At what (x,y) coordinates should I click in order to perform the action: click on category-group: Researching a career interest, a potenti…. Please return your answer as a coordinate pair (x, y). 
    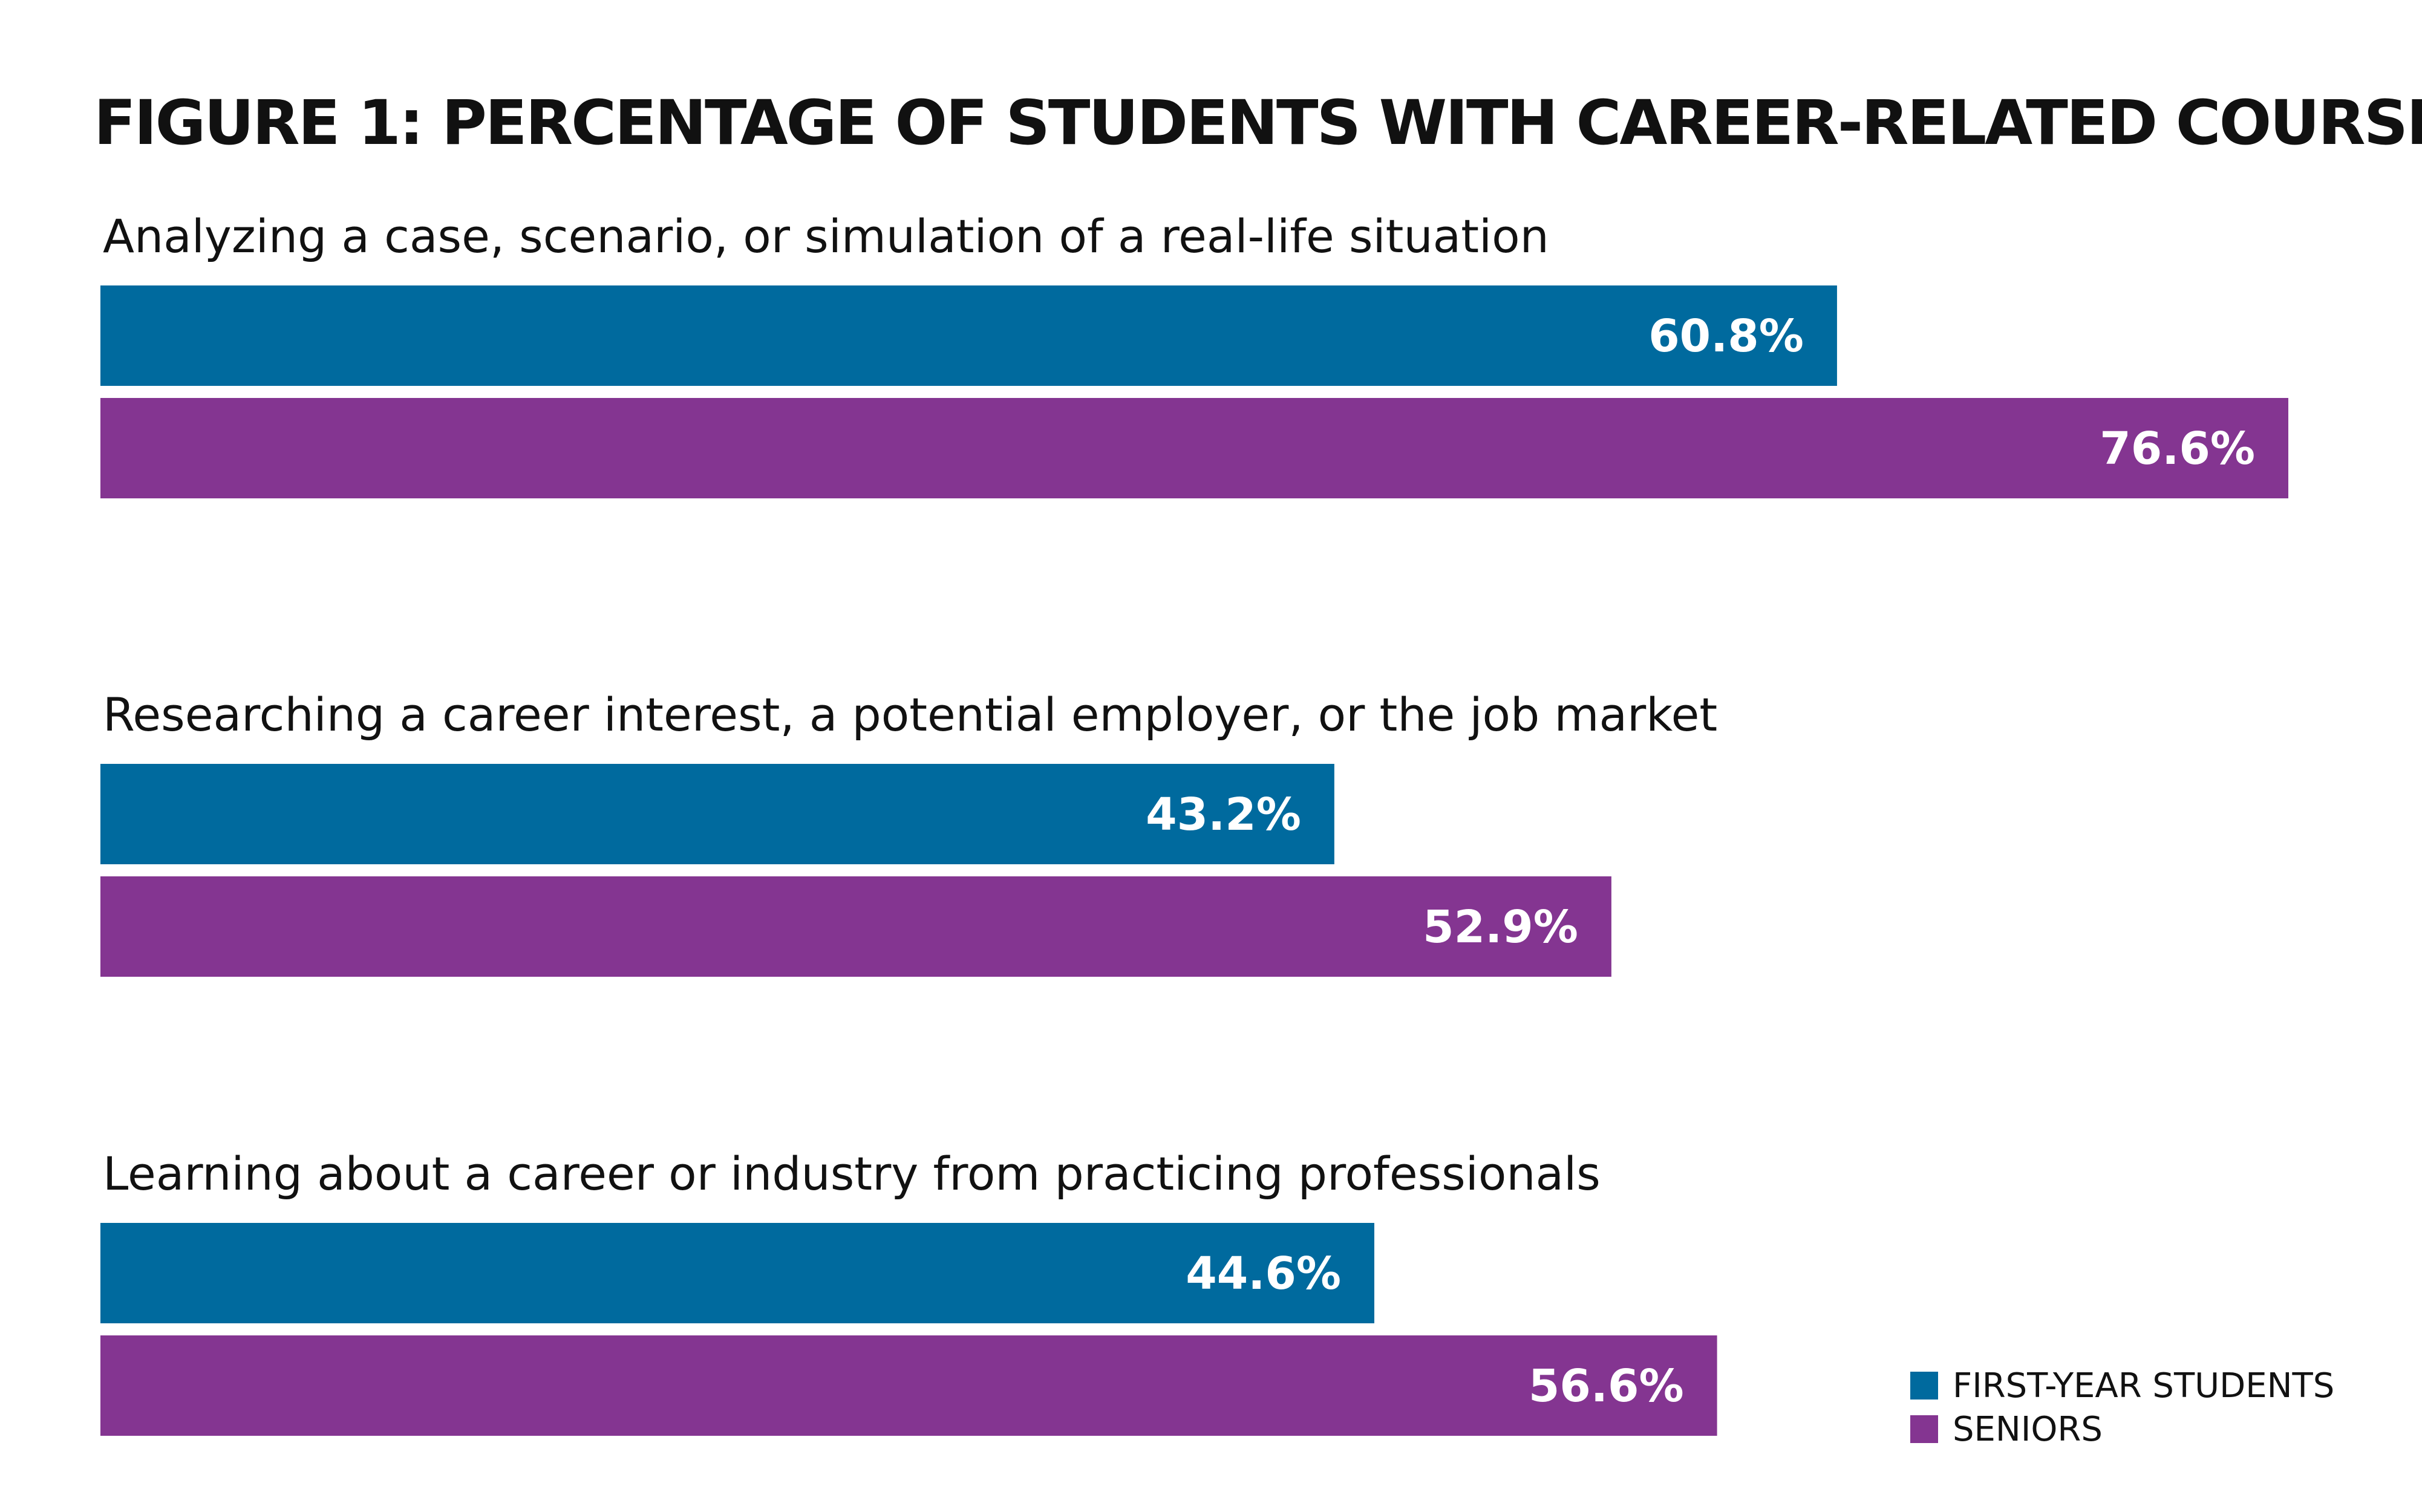
    Looking at the image, I should click on (908, 832).